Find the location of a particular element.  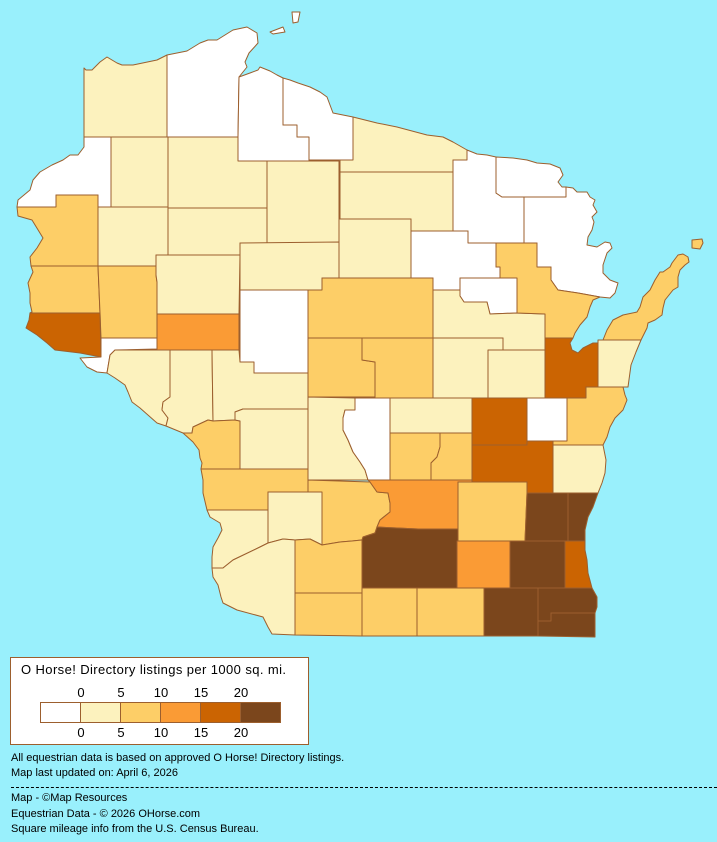

county-richland is located at coordinates (295, 518).